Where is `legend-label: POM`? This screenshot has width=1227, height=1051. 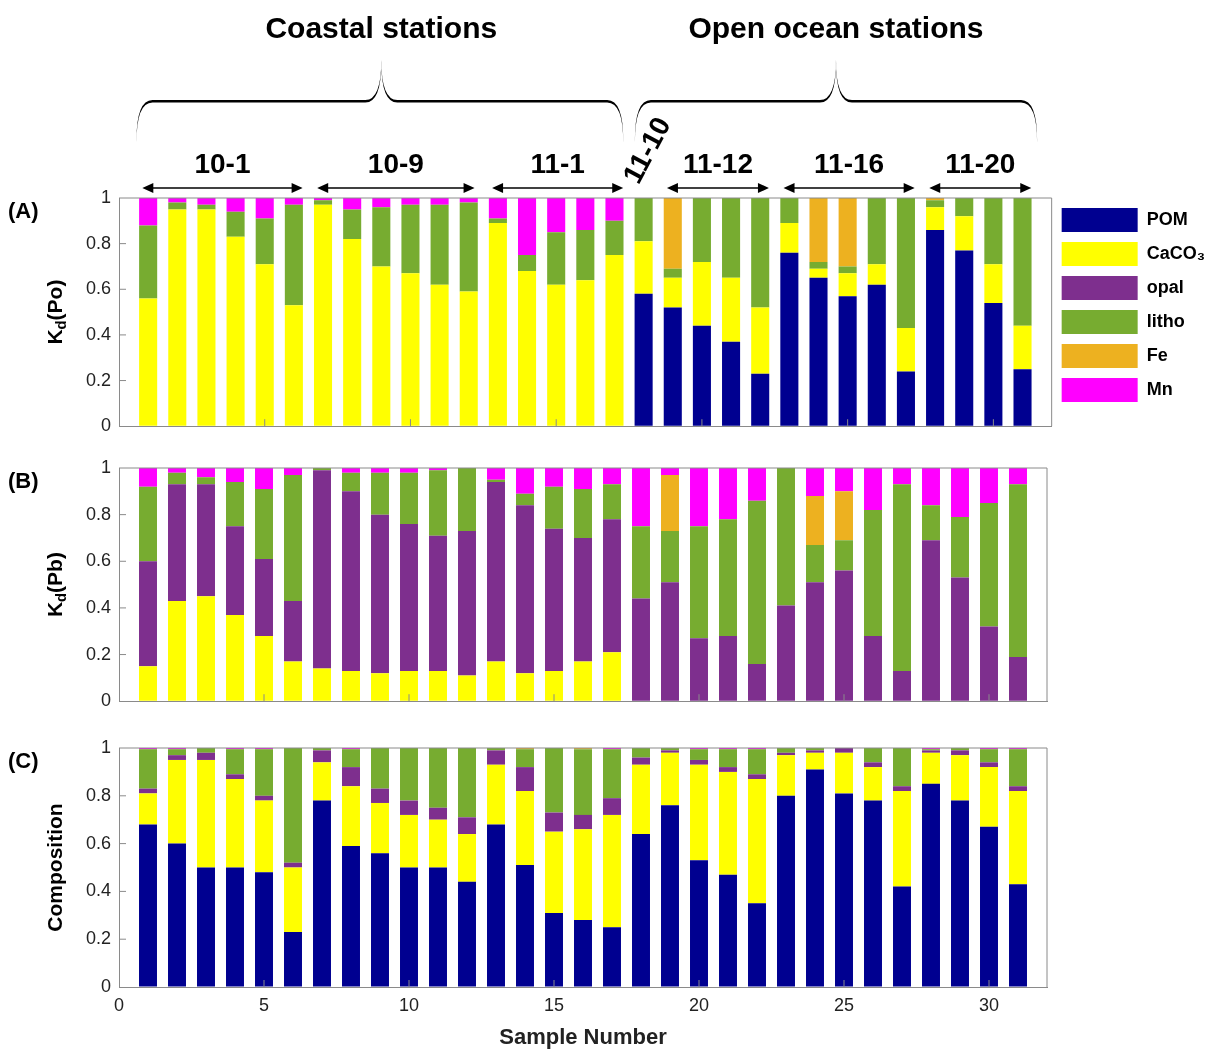
legend-label: POM is located at coordinates (1167, 218).